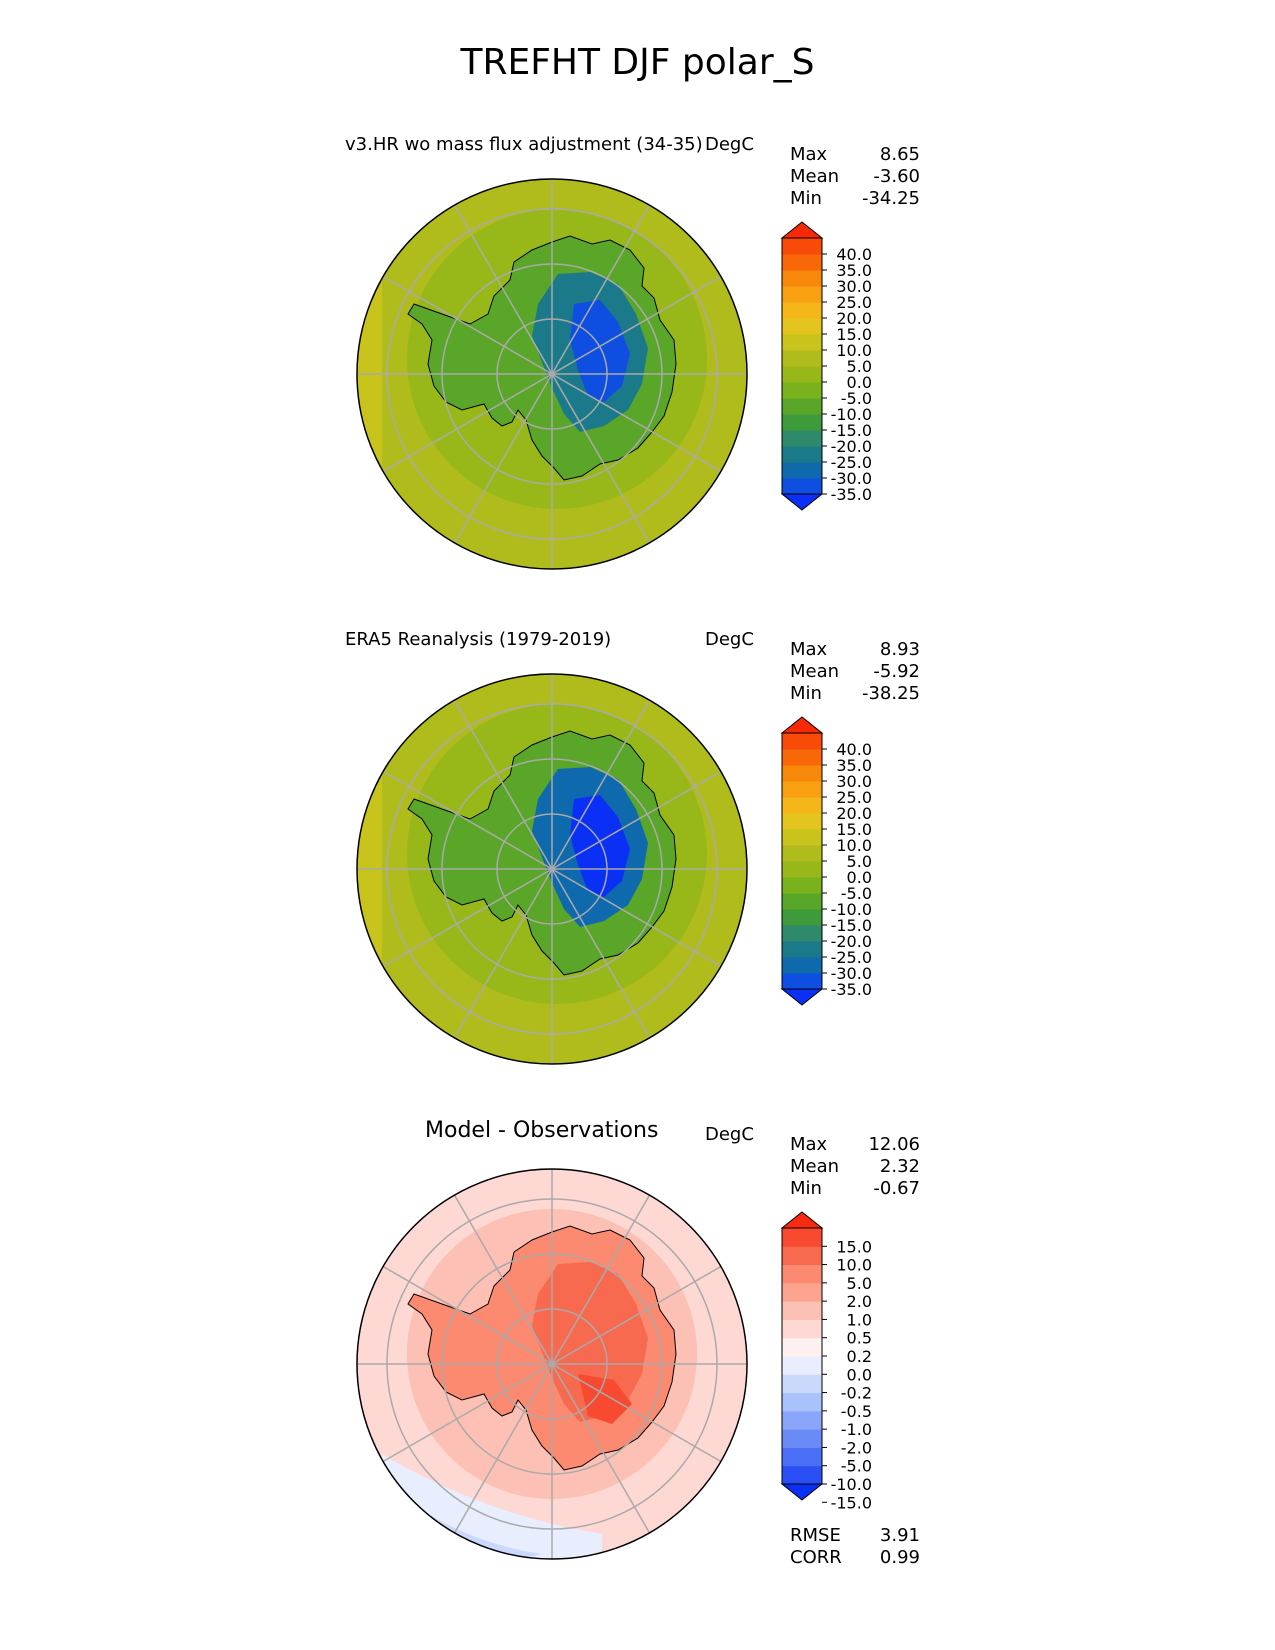 The height and width of the screenshot is (1650, 1275). What do you see at coordinates (478, 639) in the screenshot?
I see `panel-title: ERA5 Reanalysis (1979-2019)` at bounding box center [478, 639].